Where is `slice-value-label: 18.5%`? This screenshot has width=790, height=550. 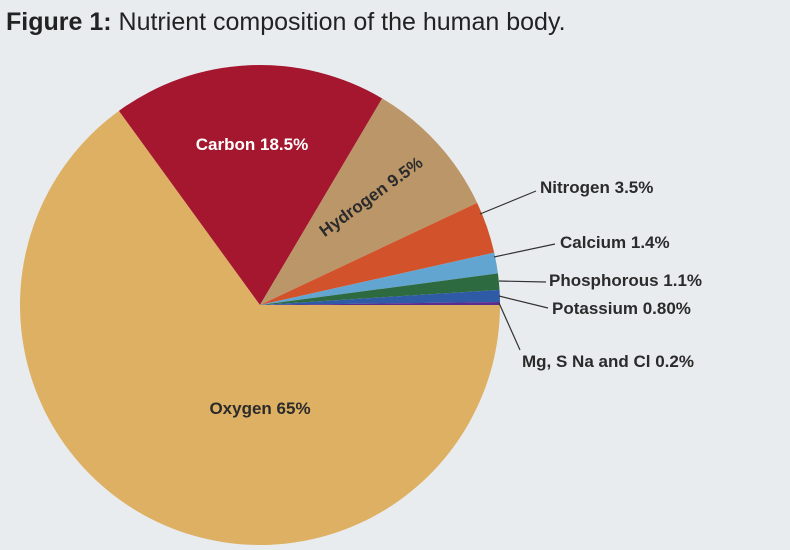
slice-value-label: 18.5% is located at coordinates (284, 144).